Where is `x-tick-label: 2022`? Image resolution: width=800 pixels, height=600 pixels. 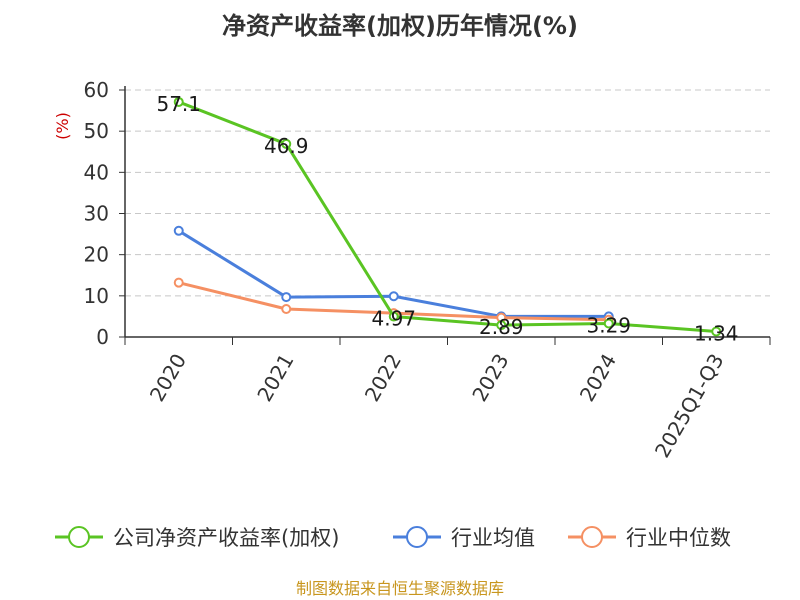 x-tick-label: 2022 is located at coordinates (383, 378).